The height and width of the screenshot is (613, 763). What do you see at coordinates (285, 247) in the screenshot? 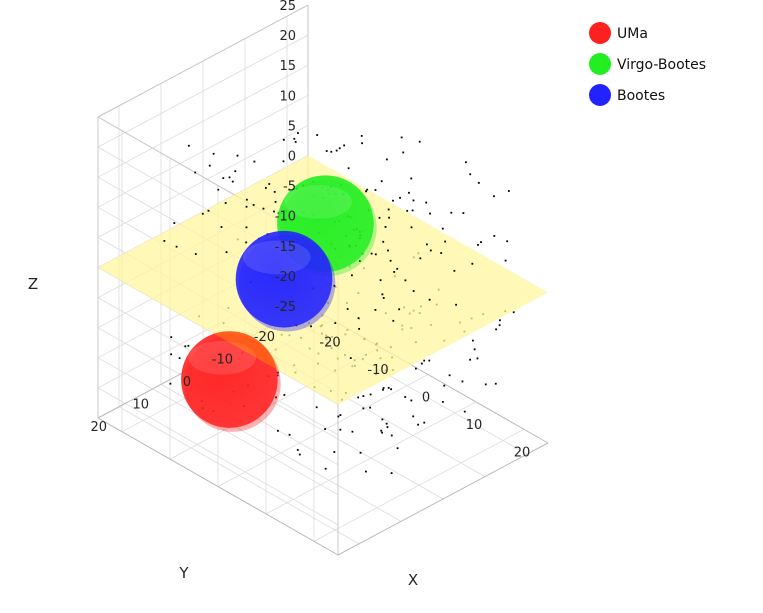
I see `z-tick-label: -15` at bounding box center [285, 247].